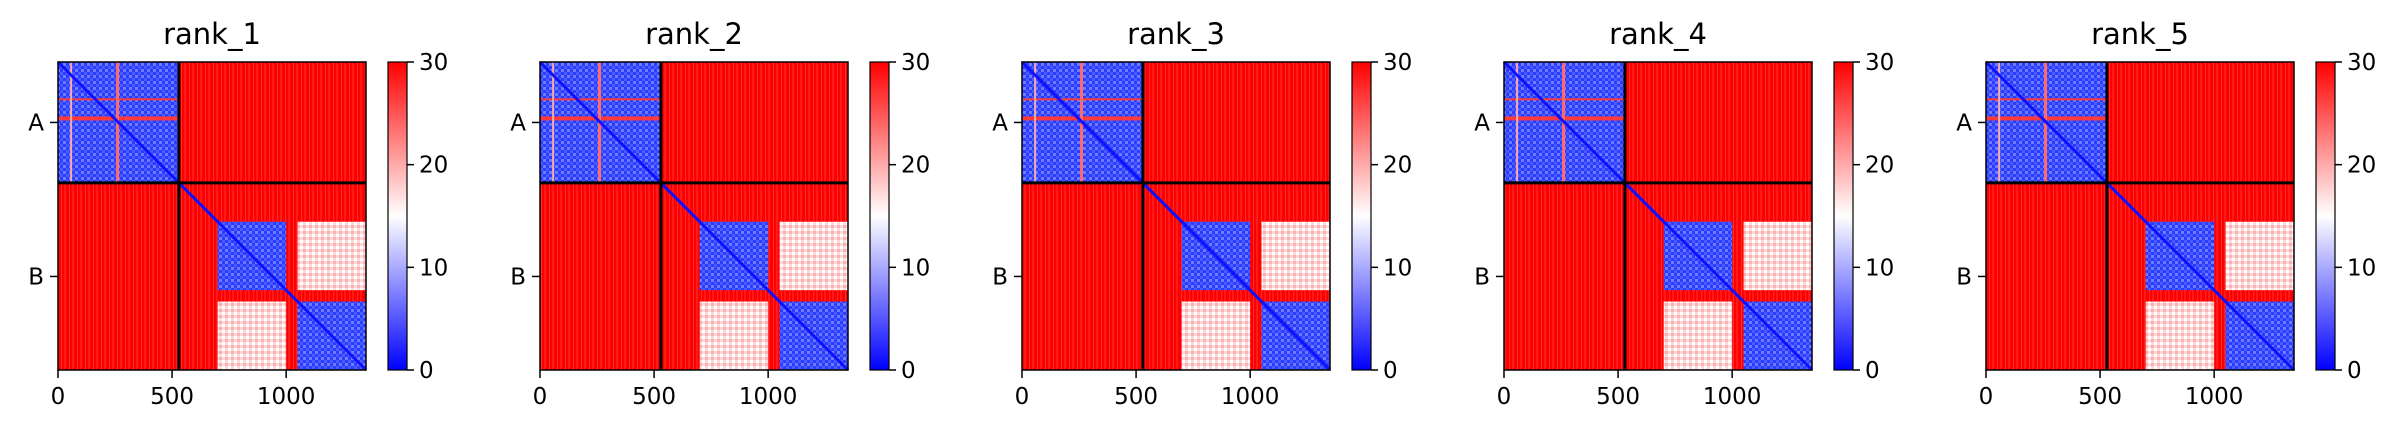 The image size is (2400, 438). What do you see at coordinates (1176, 34) in the screenshot?
I see `panel-title: rank_3` at bounding box center [1176, 34].